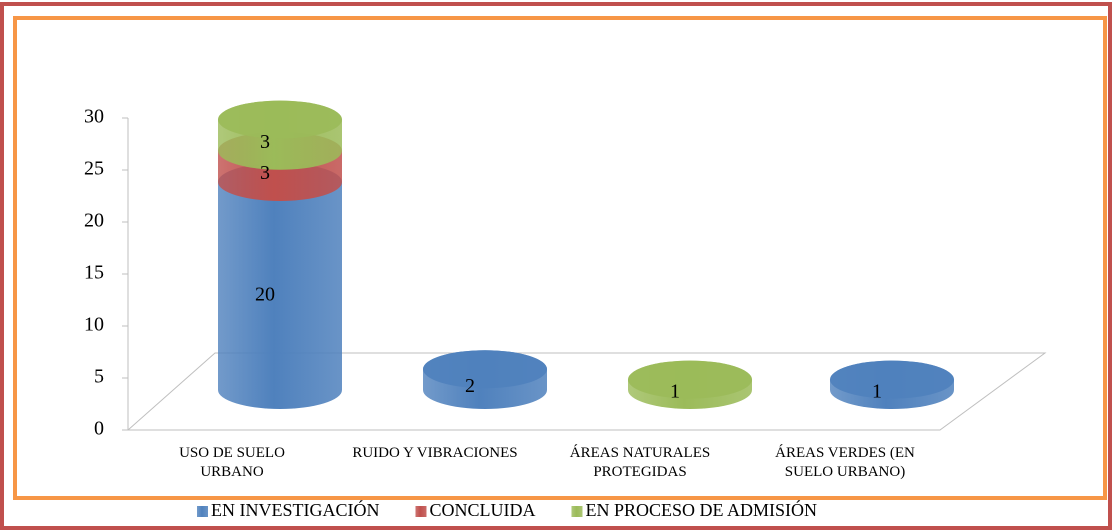 The width and height of the screenshot is (1113, 530). I want to click on floor, so click(586, 391).